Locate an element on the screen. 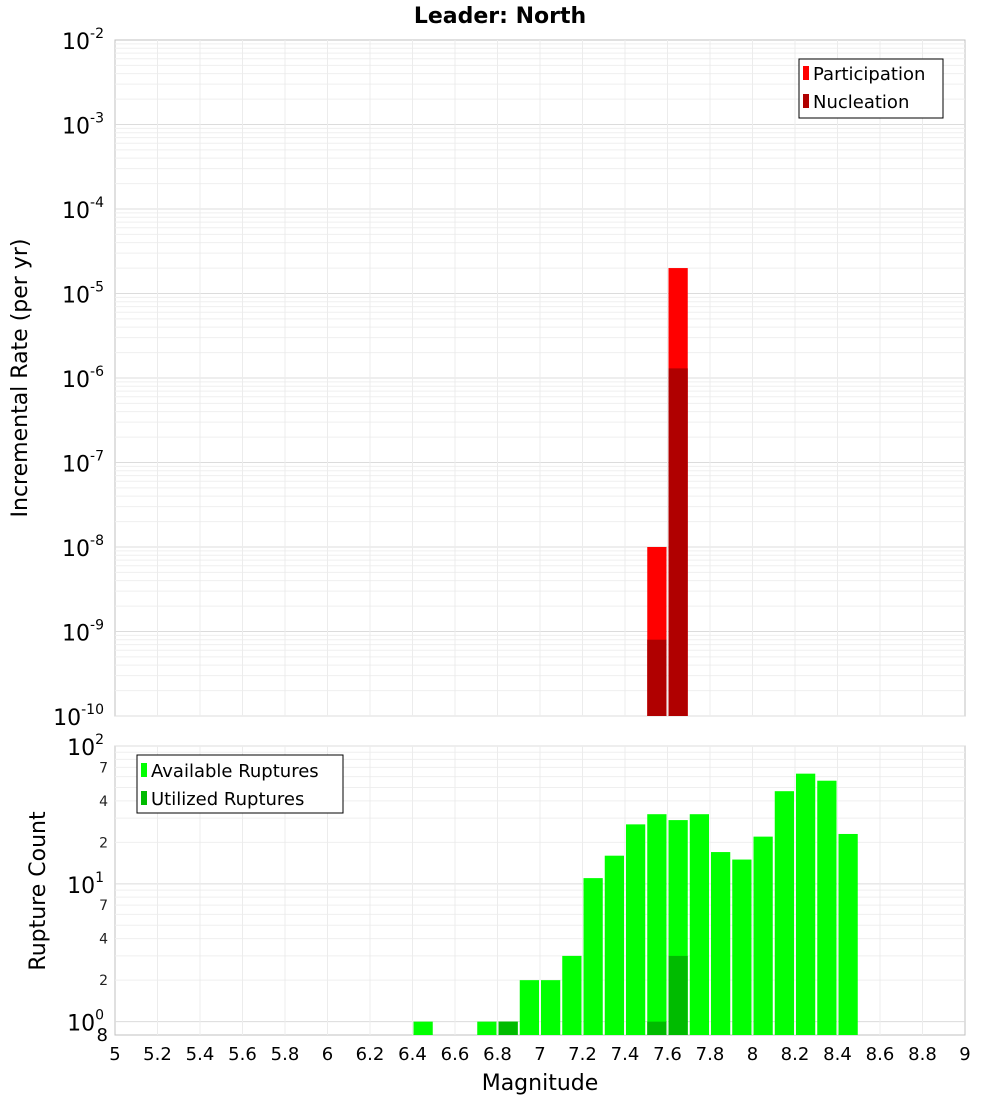  bottom-y-tick-label: 10² is located at coordinates (85, 746).